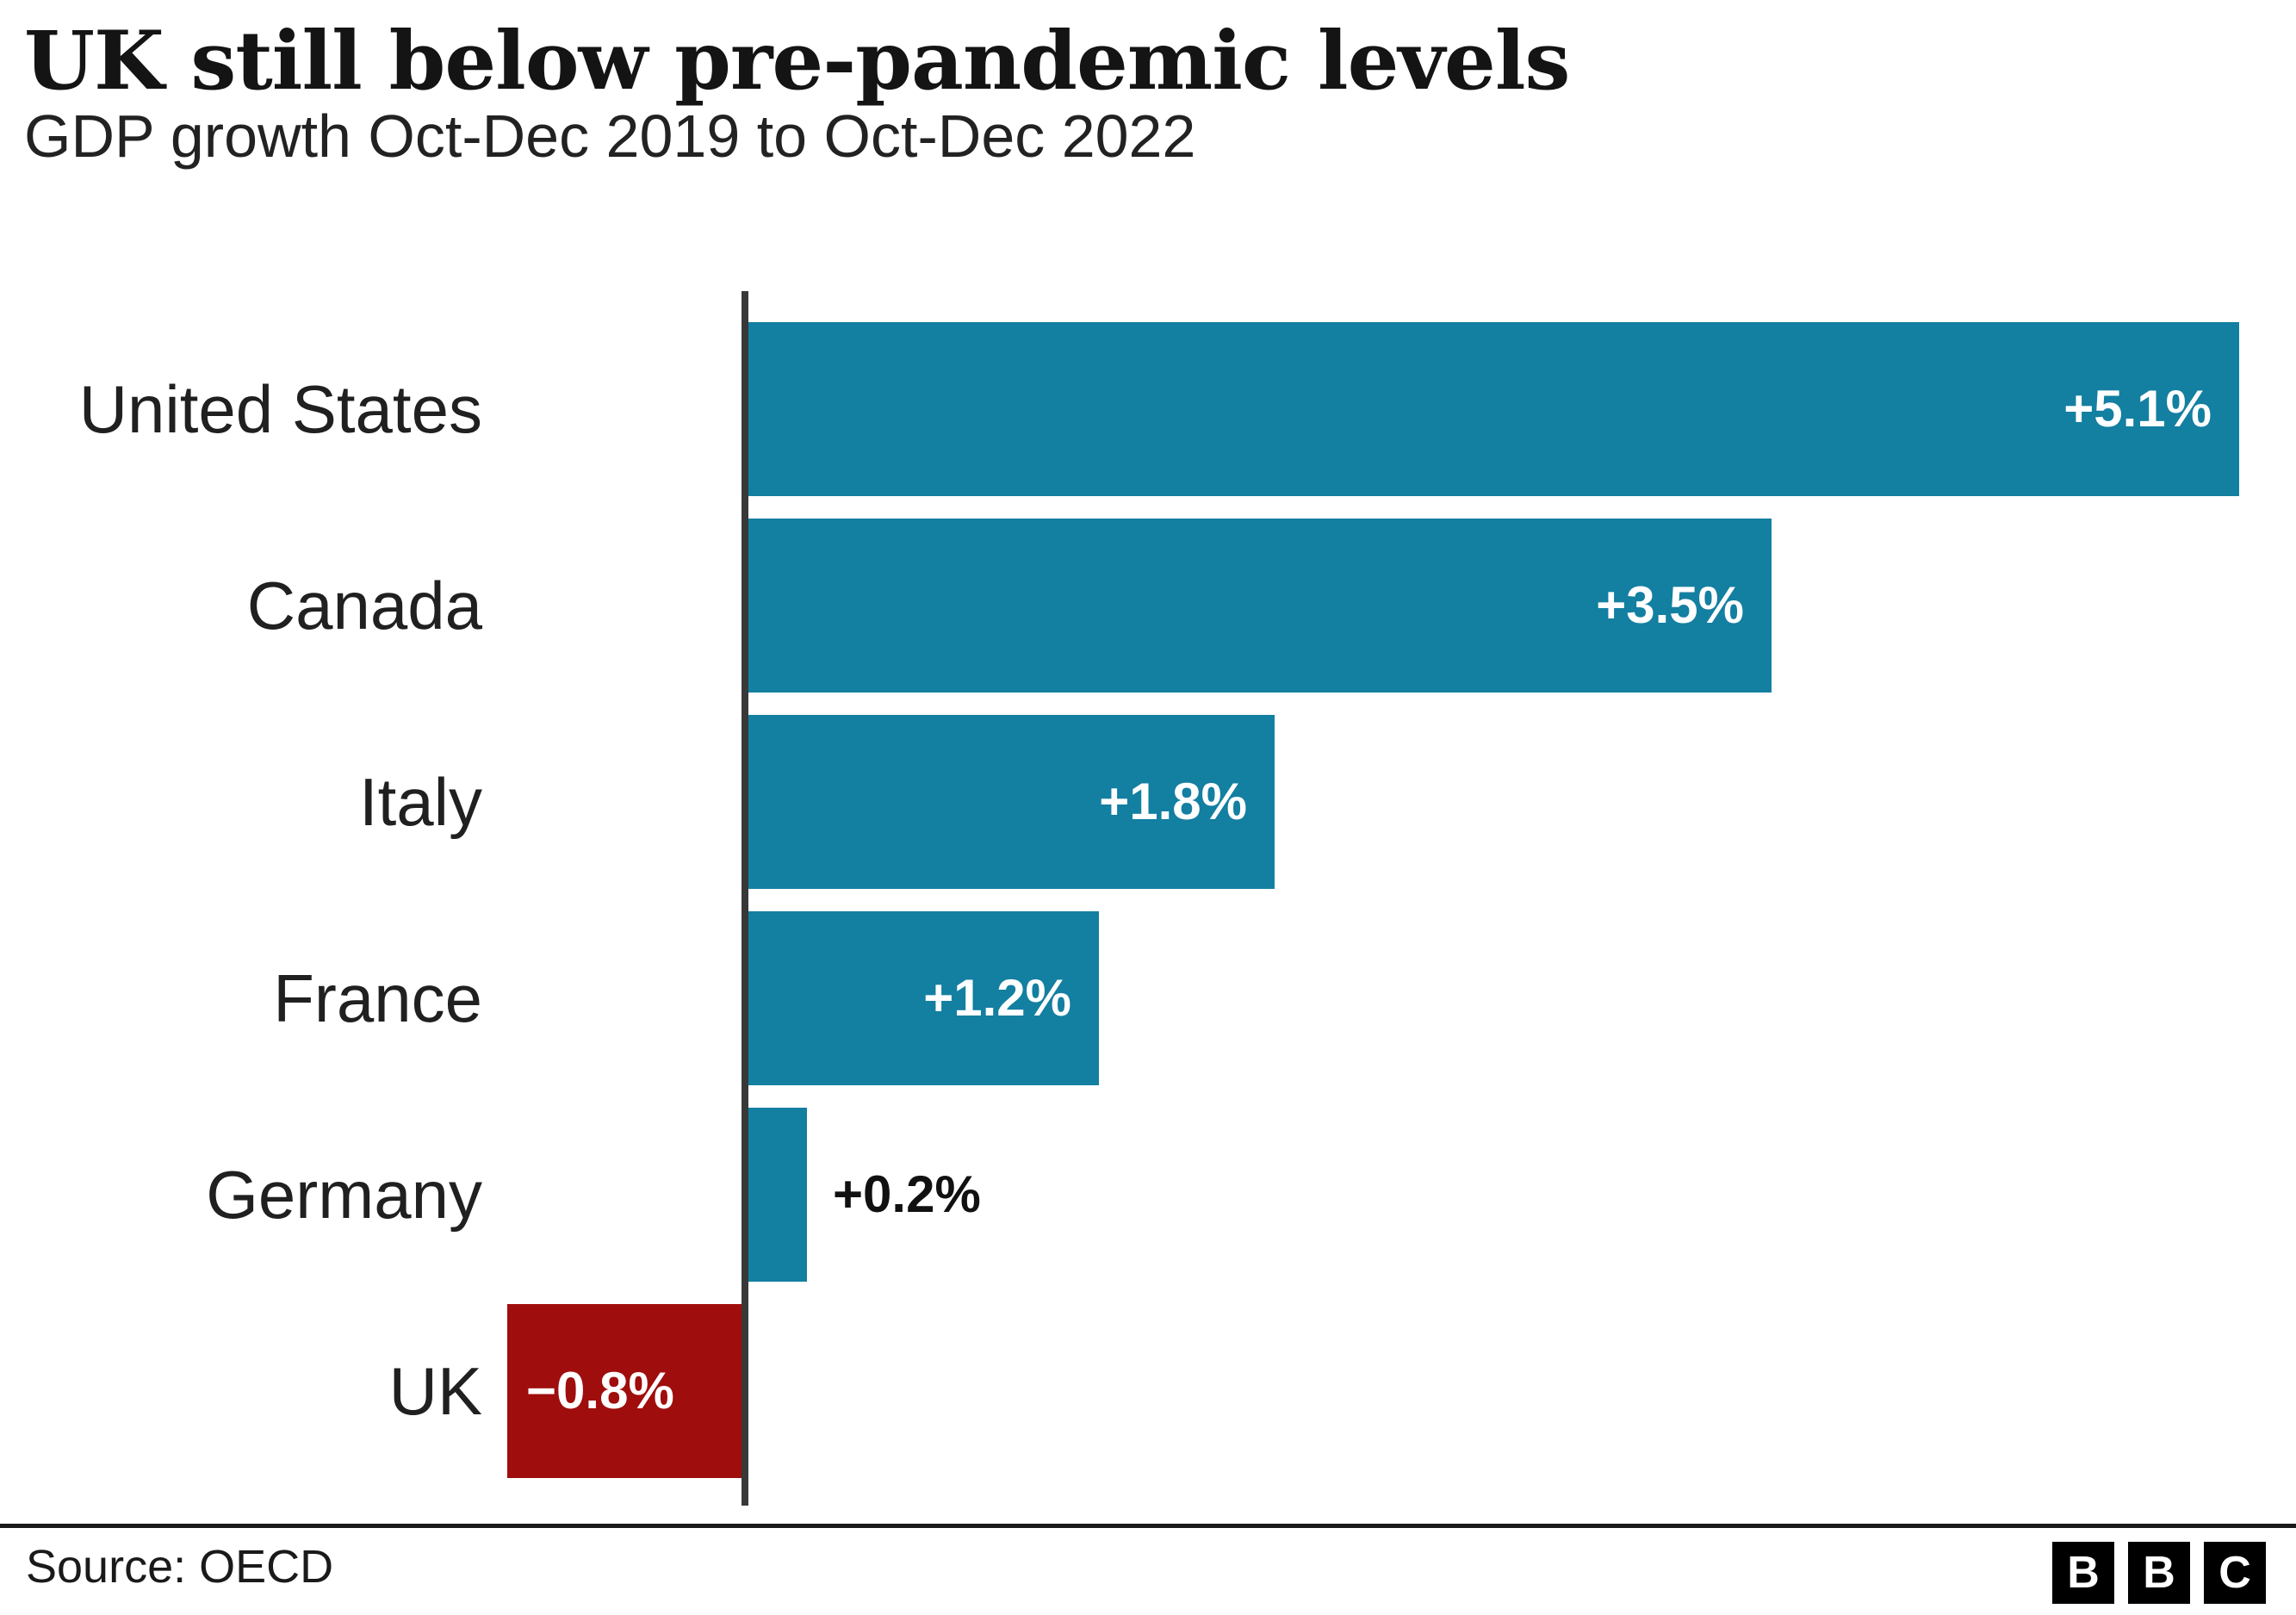 The image size is (2296, 1615). I want to click on value-label: +1.8%, so click(1173, 801).